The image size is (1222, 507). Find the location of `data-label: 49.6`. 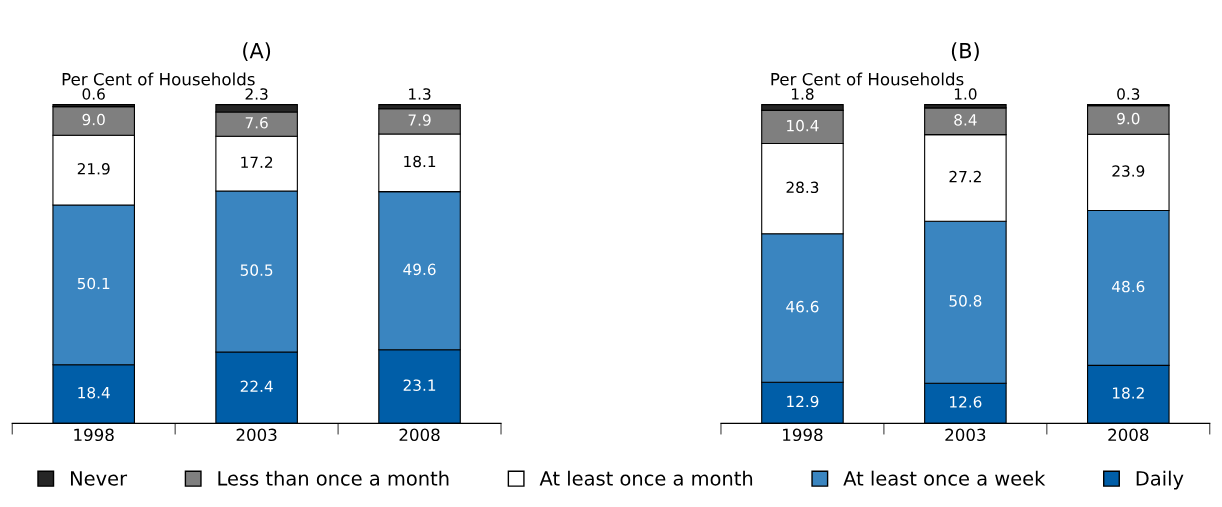

data-label: 49.6 is located at coordinates (419, 269).